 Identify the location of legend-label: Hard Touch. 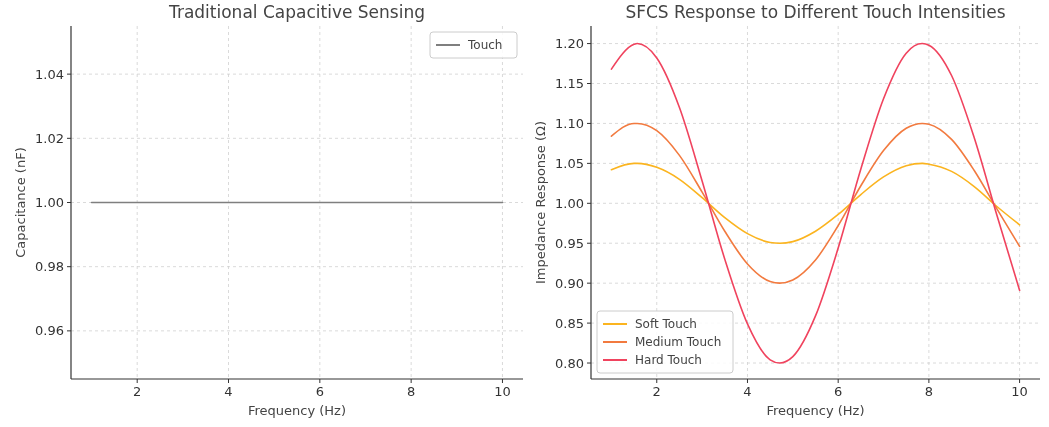
(668, 360).